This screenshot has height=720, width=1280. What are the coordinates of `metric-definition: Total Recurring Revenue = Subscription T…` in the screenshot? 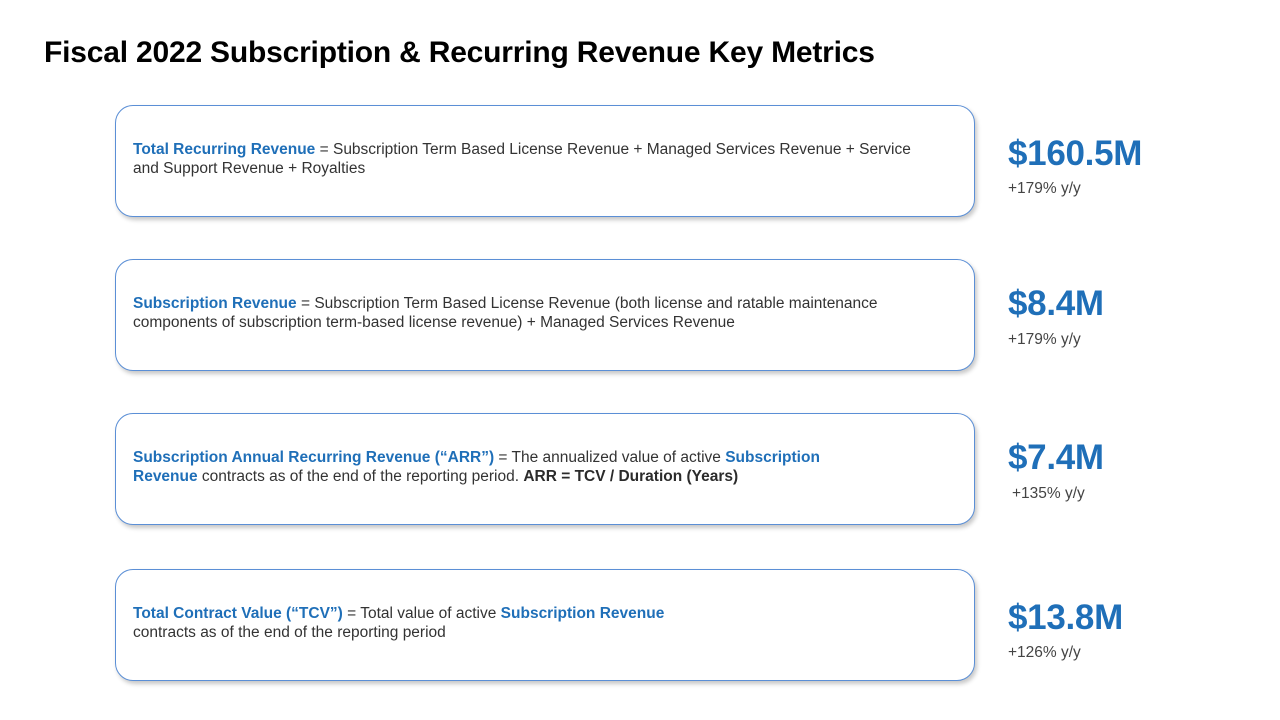 It's located at (522, 159).